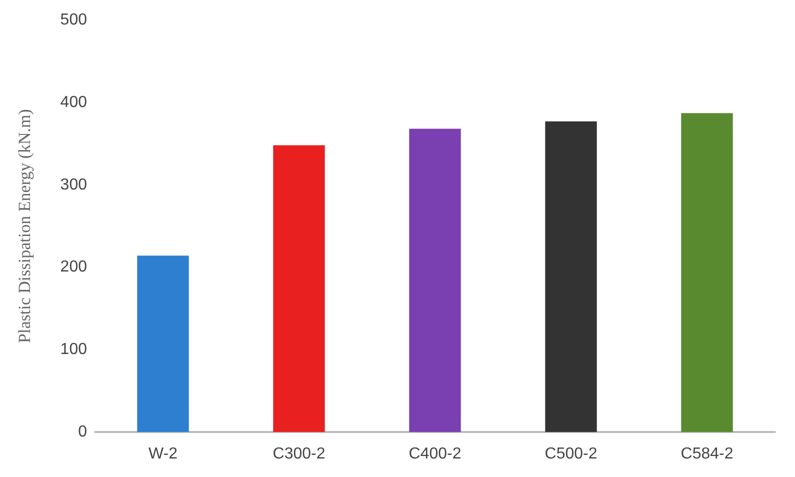 This screenshot has height=477, width=795. I want to click on y-tick-label: 400, so click(74, 102).